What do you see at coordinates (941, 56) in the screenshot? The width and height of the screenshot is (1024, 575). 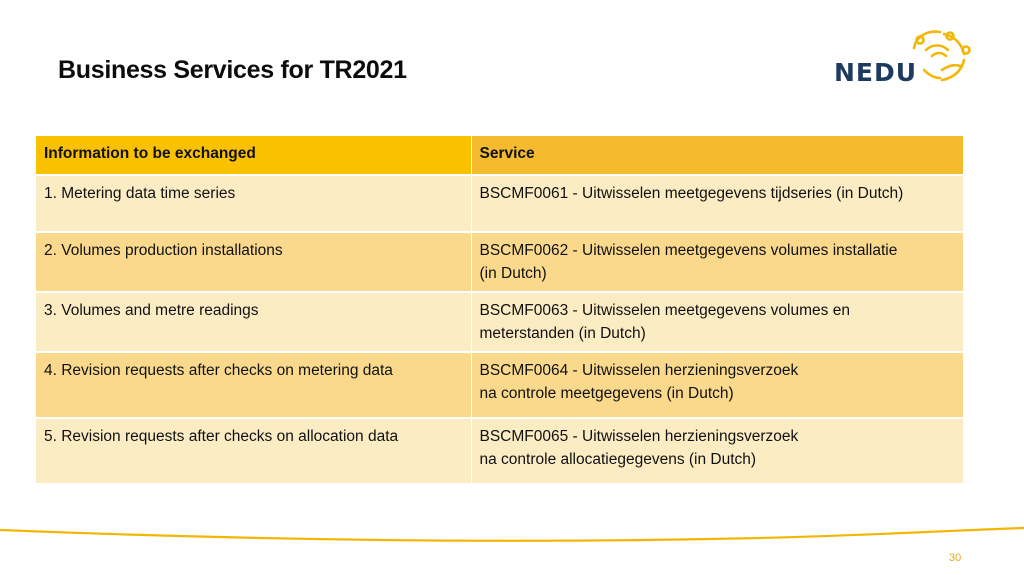 I see `people-circle-logo-icon` at bounding box center [941, 56].